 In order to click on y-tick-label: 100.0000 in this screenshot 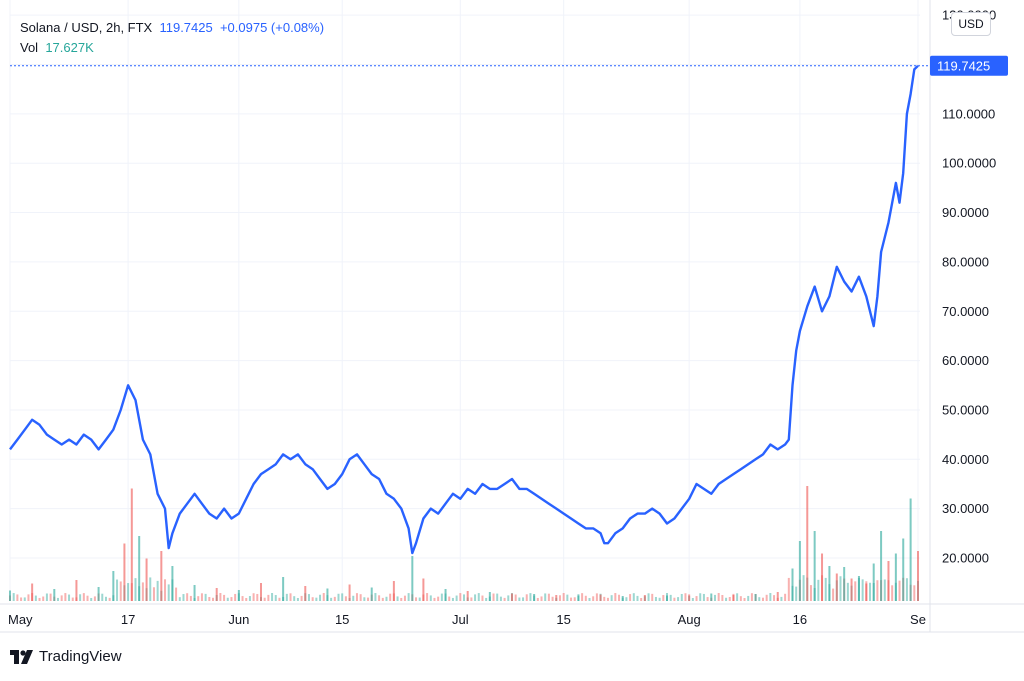, I will do `click(969, 163)`.